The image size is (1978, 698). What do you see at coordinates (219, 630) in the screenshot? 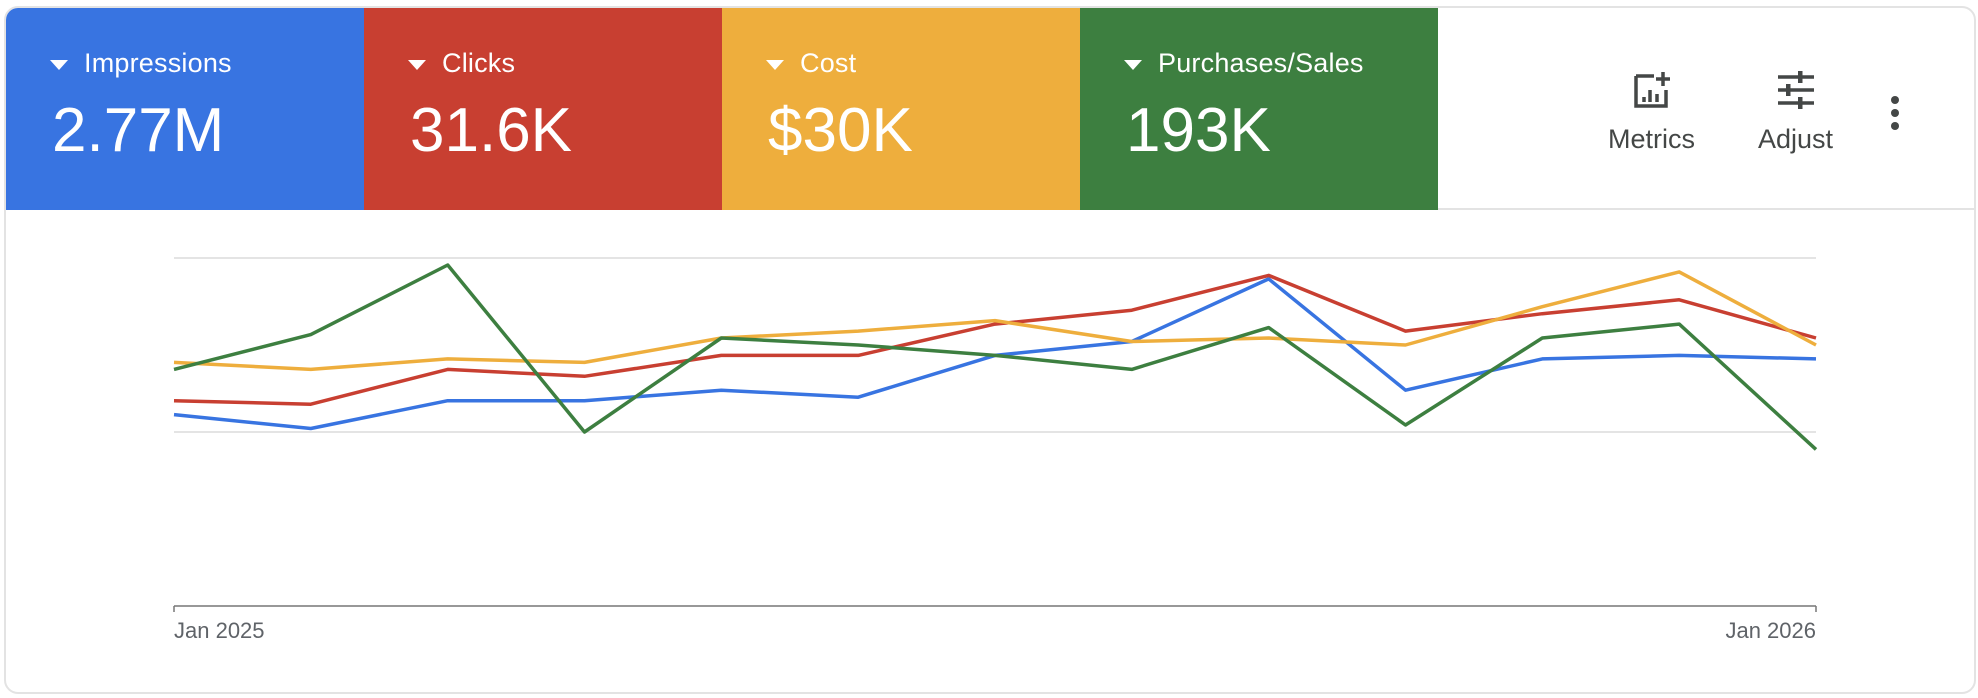
I see `x-tick-label-start: Jan 2025` at bounding box center [219, 630].